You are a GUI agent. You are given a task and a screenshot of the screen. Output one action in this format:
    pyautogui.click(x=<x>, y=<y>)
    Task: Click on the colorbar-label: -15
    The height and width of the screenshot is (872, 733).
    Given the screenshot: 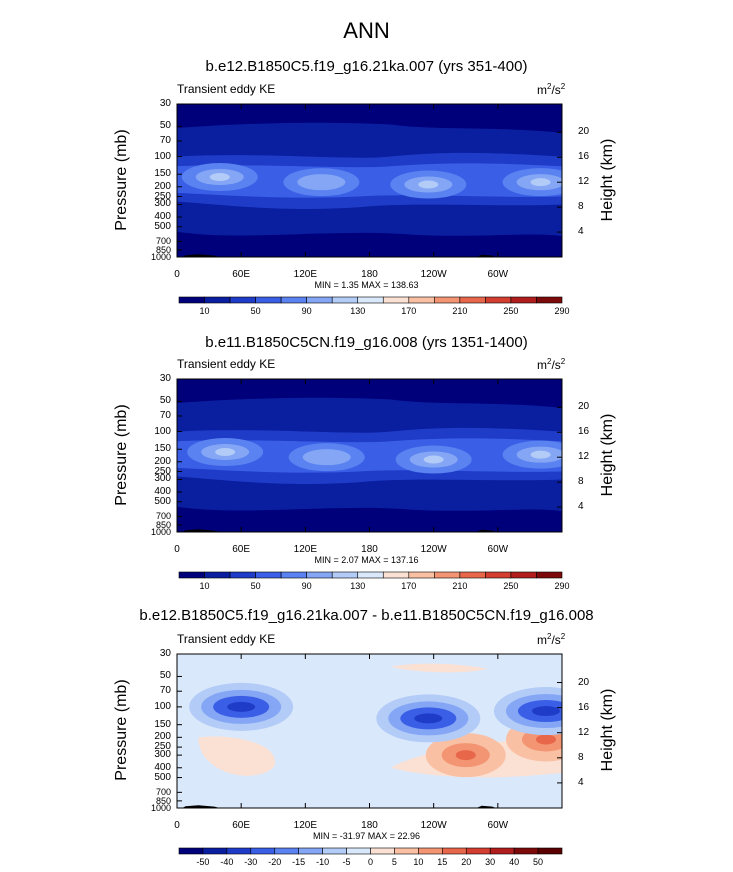 What is the action you would take?
    pyautogui.click(x=299, y=862)
    